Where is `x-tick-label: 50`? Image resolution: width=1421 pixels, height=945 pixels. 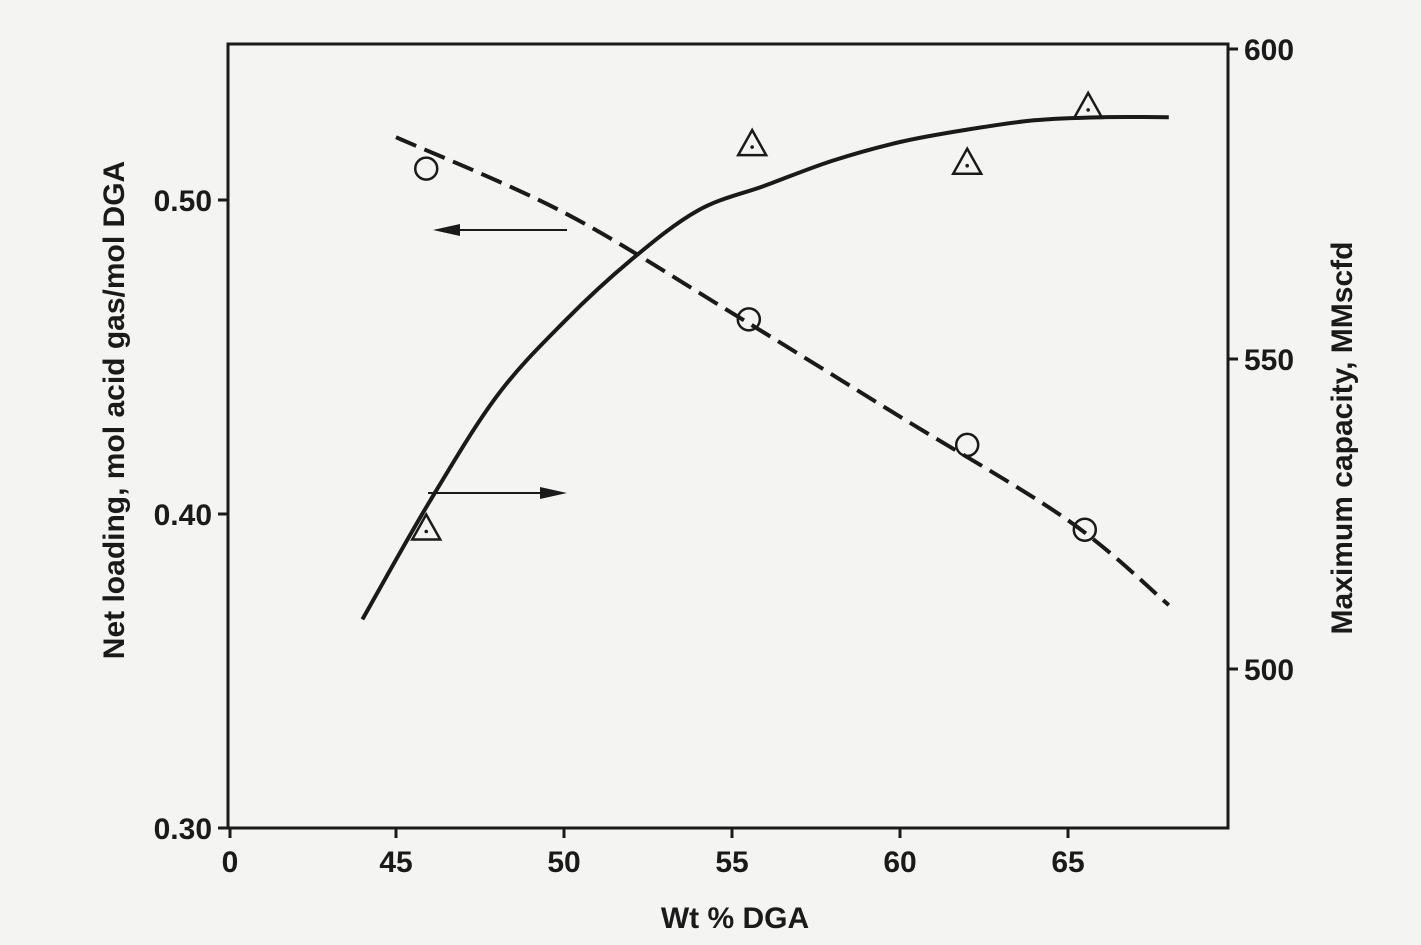 x-tick-label: 50 is located at coordinates (563, 862).